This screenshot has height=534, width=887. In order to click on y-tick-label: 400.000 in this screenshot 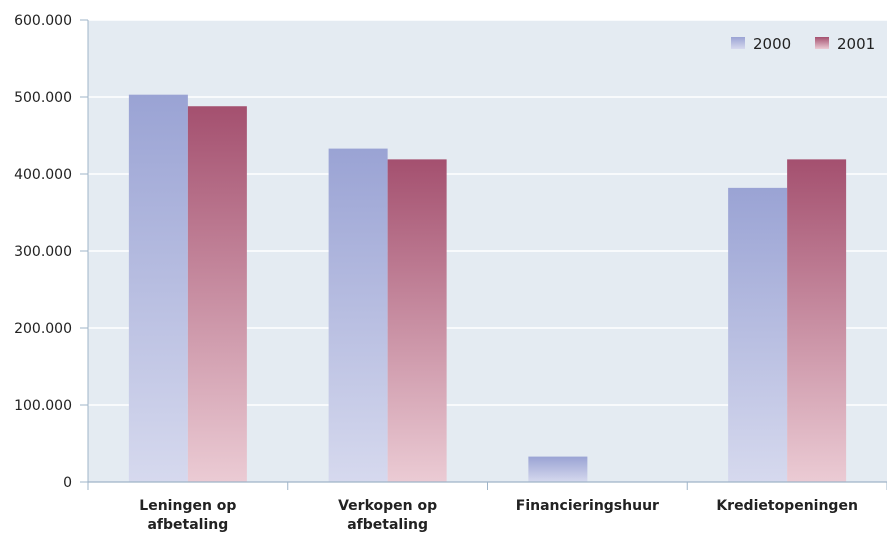, I will do `click(43, 175)`.